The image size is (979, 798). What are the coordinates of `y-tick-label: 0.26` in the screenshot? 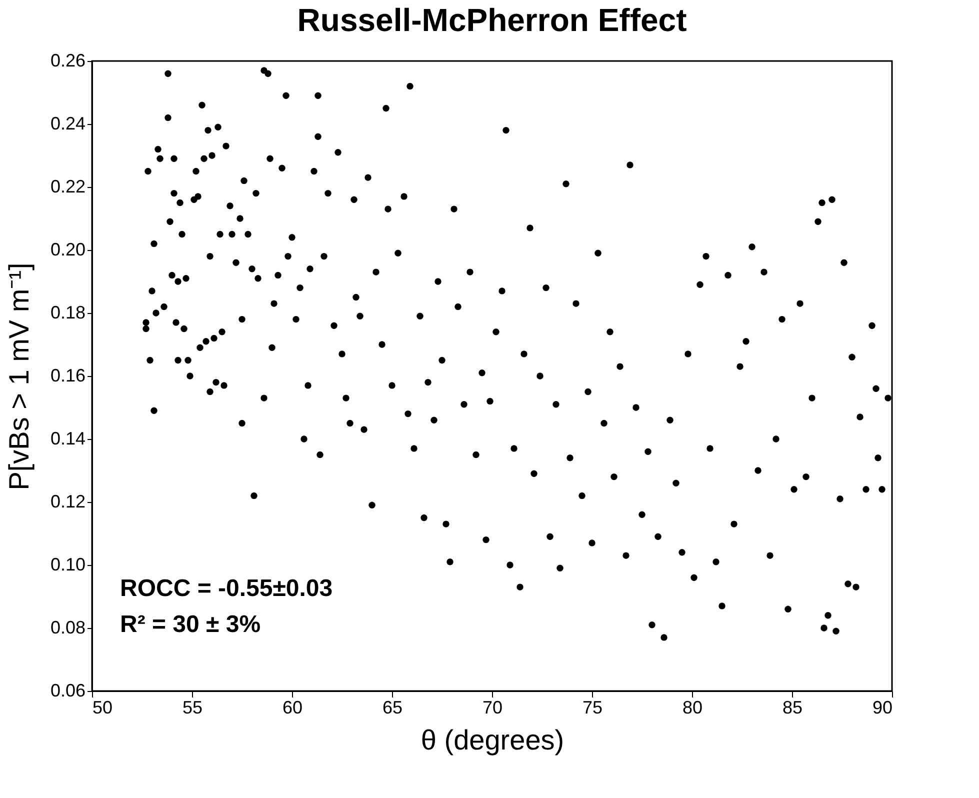 It's located at (68, 60).